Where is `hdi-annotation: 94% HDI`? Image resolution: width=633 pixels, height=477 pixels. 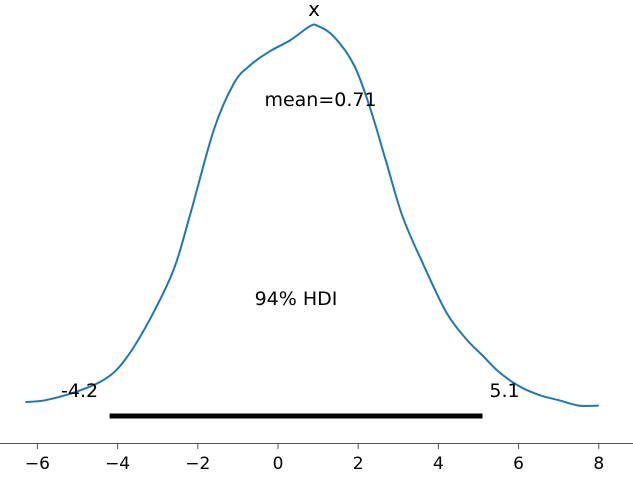
hdi-annotation: 94% HDI is located at coordinates (296, 299).